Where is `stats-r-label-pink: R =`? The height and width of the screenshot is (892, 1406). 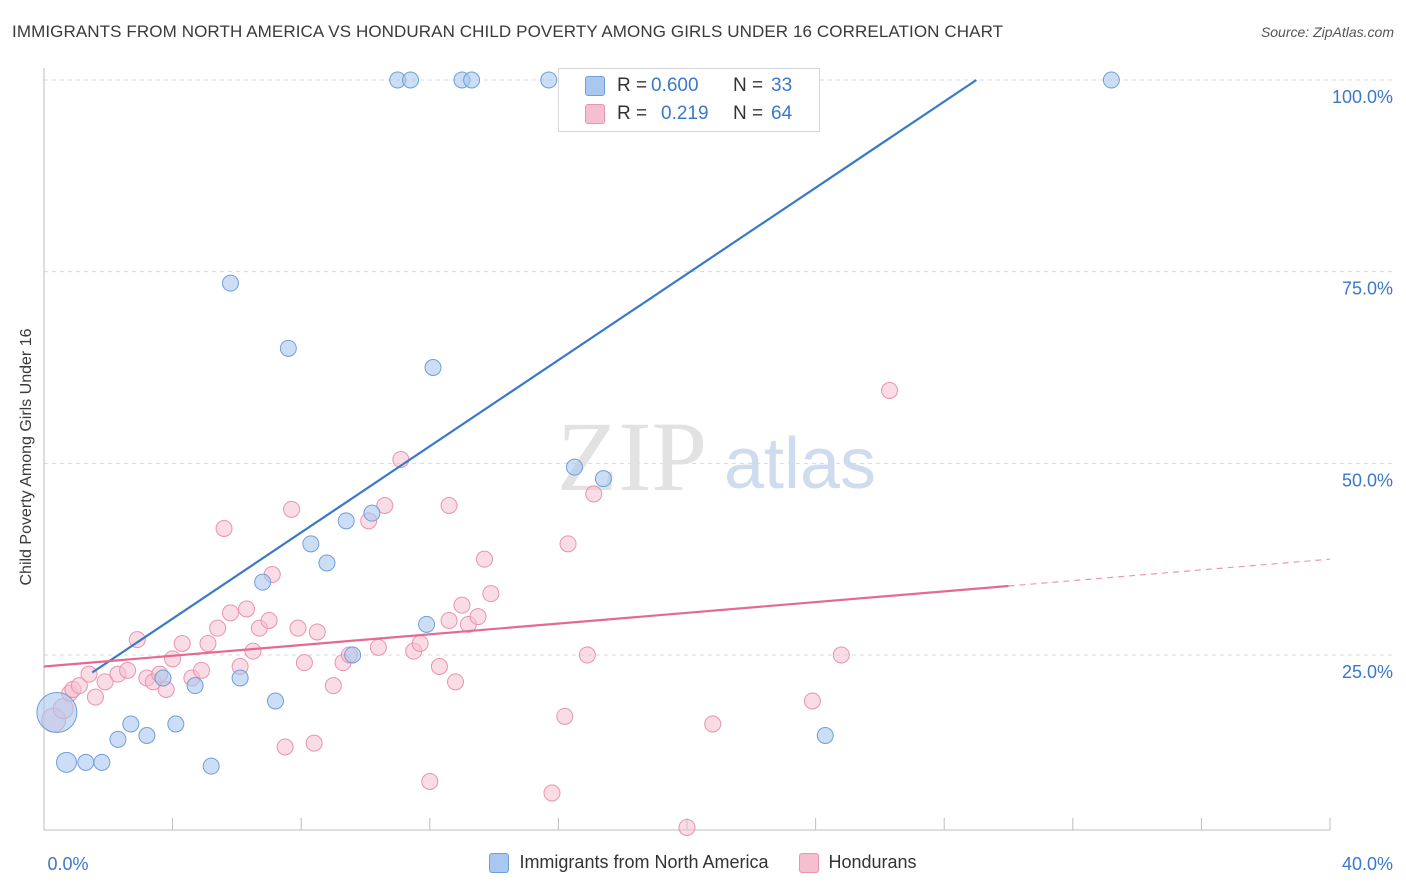 stats-r-label-pink: R = is located at coordinates (632, 113).